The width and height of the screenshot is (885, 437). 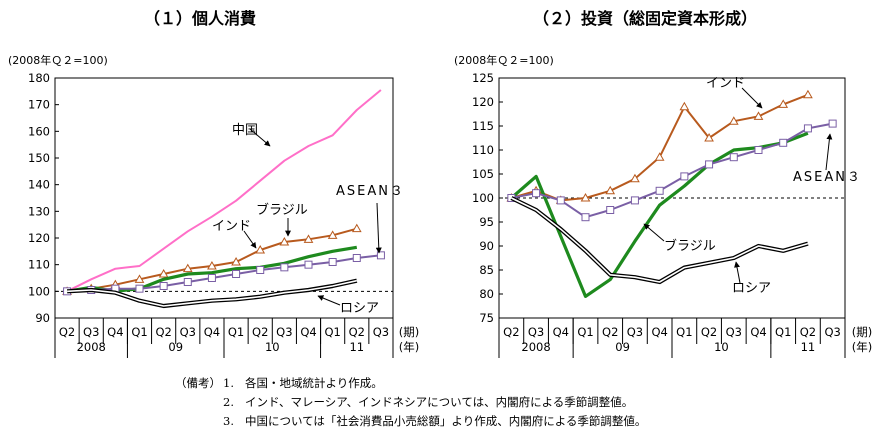 What do you see at coordinates (645, 18) in the screenshot?
I see `chart-title: （２）投資（総固定資本形成）` at bounding box center [645, 18].